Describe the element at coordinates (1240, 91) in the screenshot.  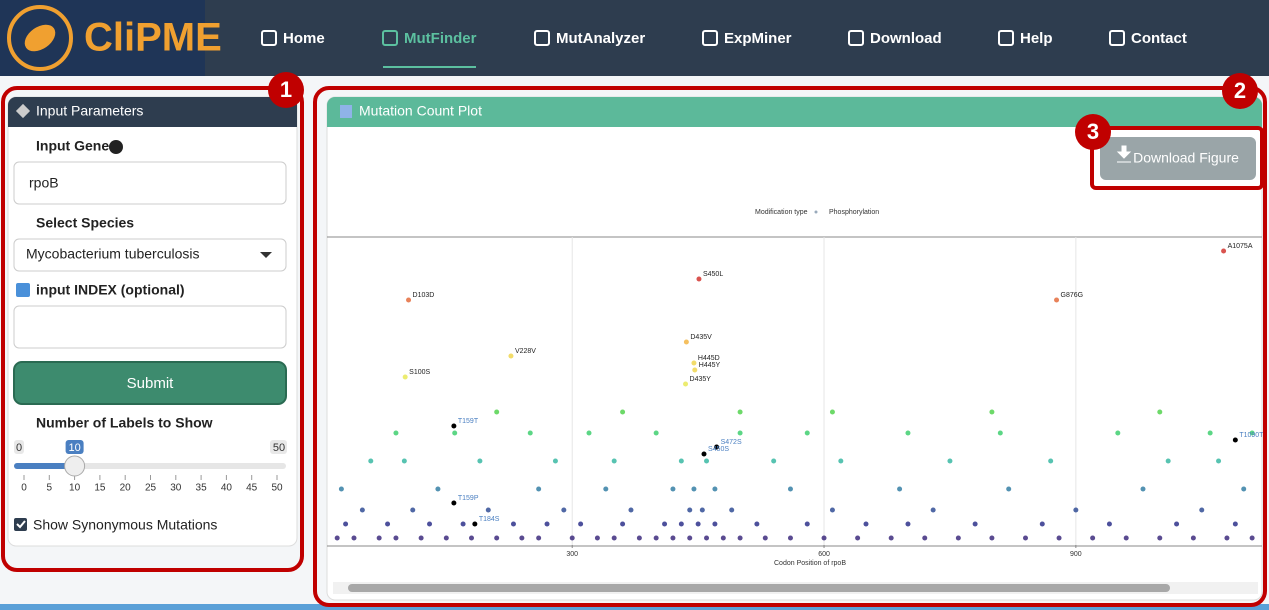
I see `badge` at that location.